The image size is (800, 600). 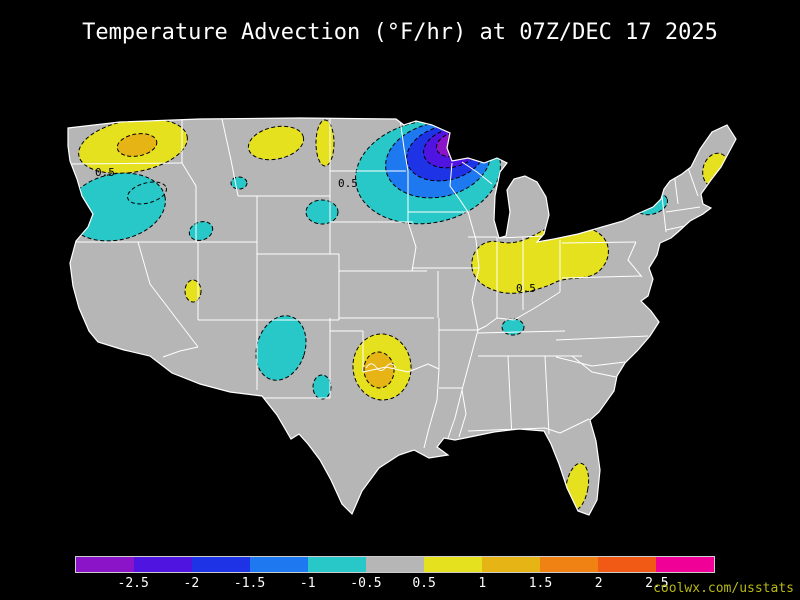 What do you see at coordinates (325, 143) in the screenshot?
I see `contour-north-dakota-warm` at bounding box center [325, 143].